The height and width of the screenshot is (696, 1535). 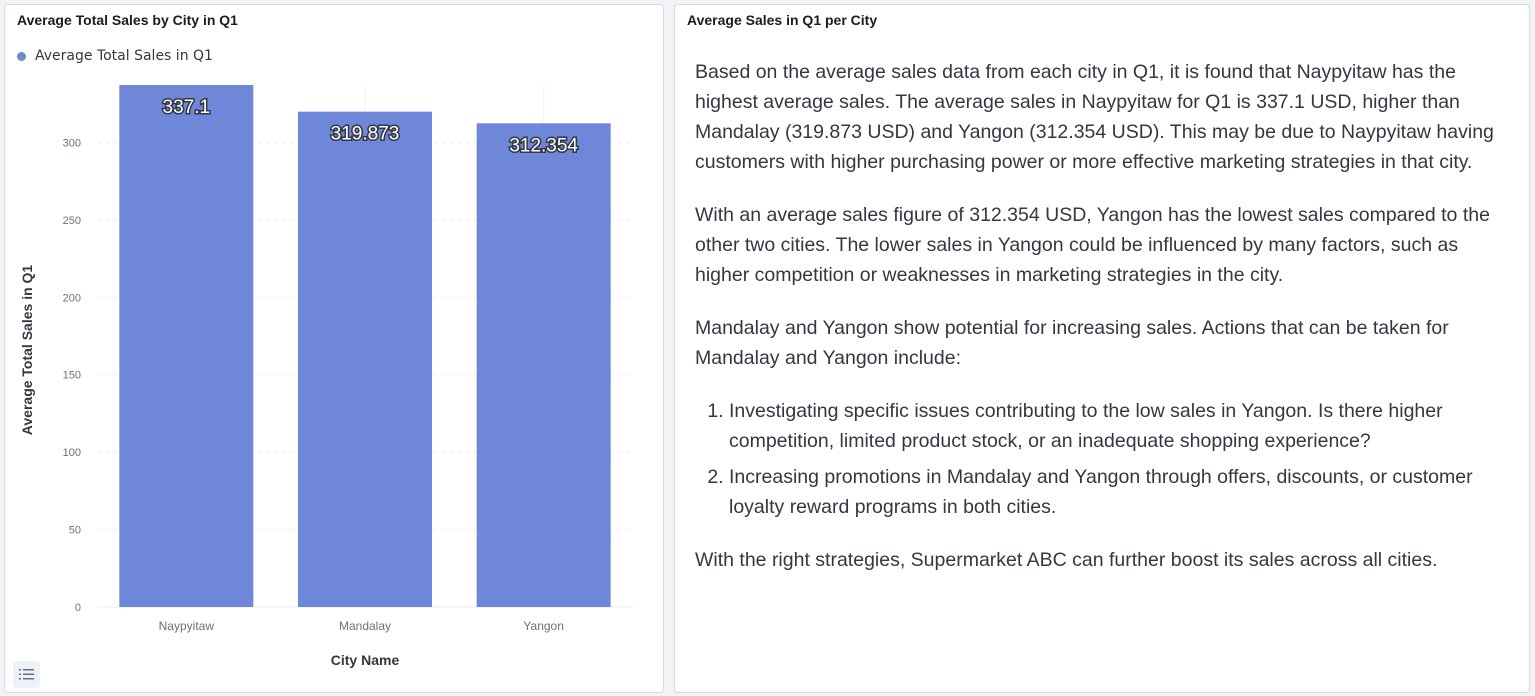 I want to click on y-tick-label: 50, so click(x=75, y=531).